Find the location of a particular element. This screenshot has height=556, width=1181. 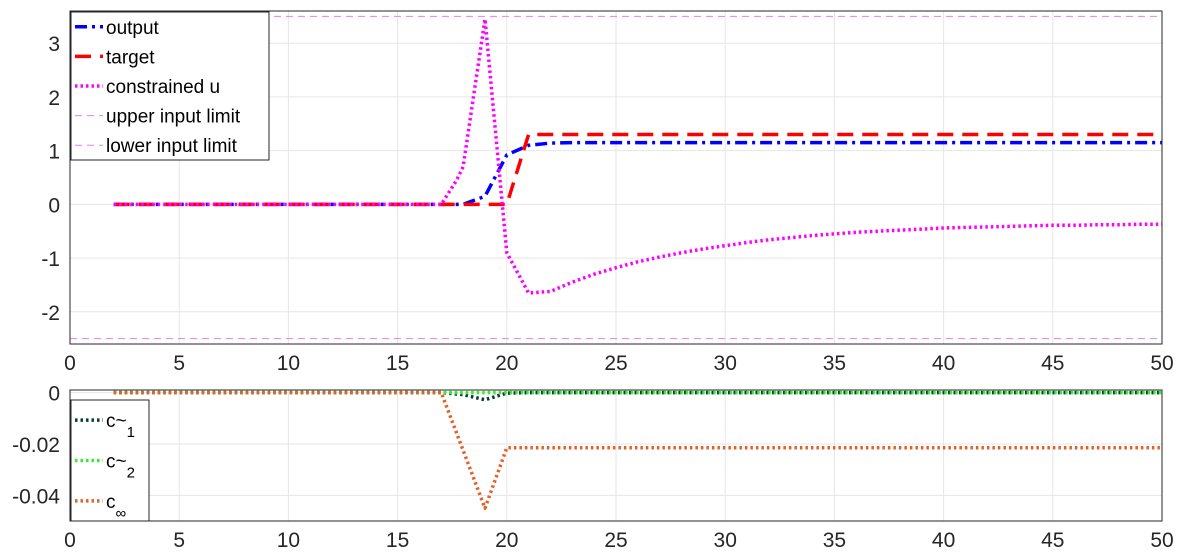

bottom-x-tick-label: 5 is located at coordinates (179, 540).